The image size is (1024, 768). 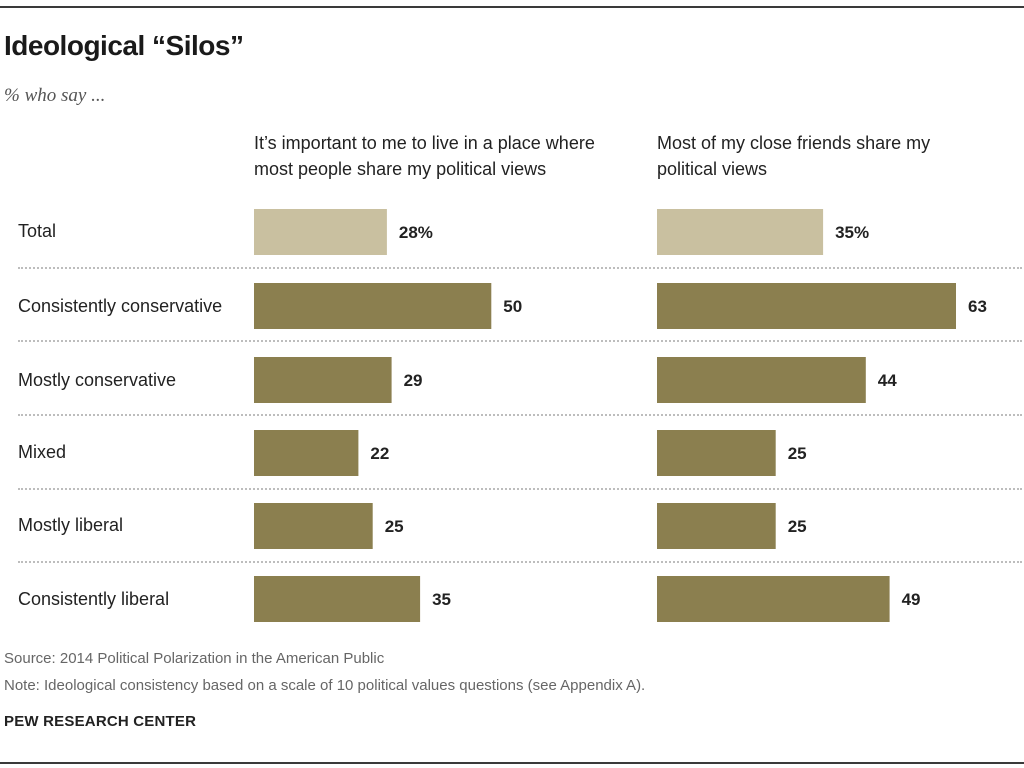 What do you see at coordinates (512, 306) in the screenshot?
I see `value-label-s1-consistently-conservative: 50` at bounding box center [512, 306].